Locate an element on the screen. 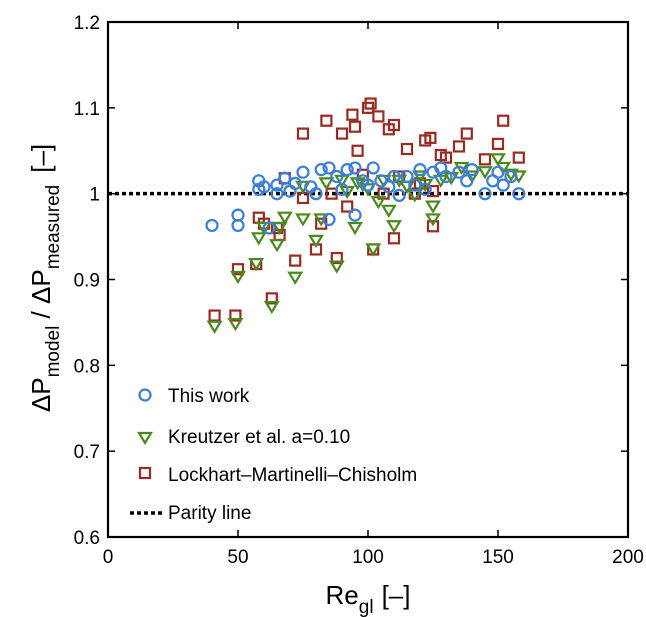 This screenshot has height=617, width=646. legend-marker-kreutzer is located at coordinates (145, 438).